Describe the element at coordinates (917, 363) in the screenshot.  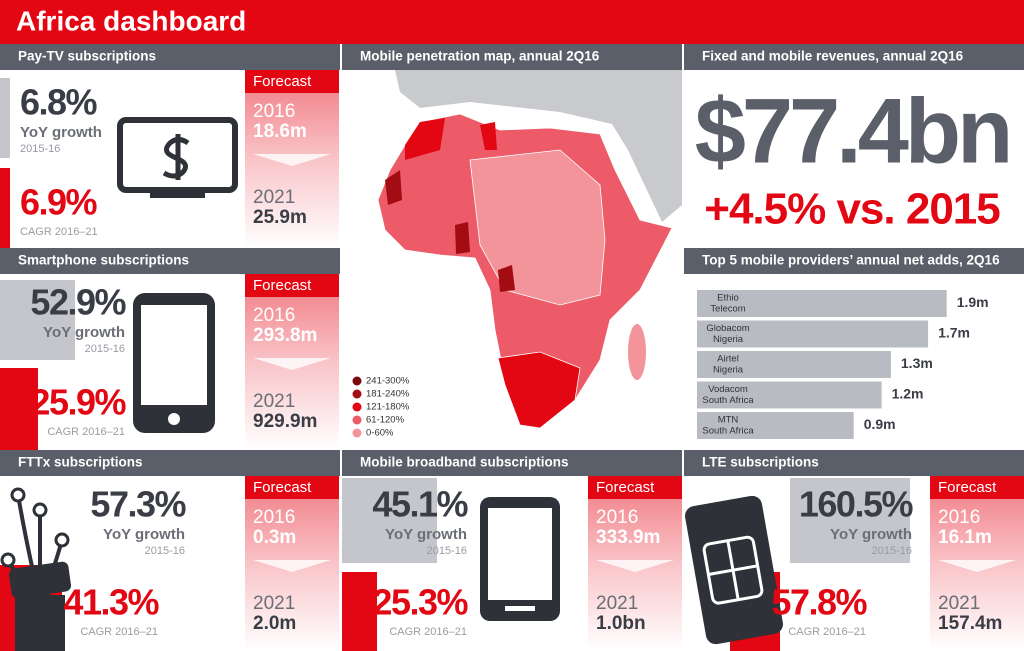
I see `value-label: 1.3m` at that location.